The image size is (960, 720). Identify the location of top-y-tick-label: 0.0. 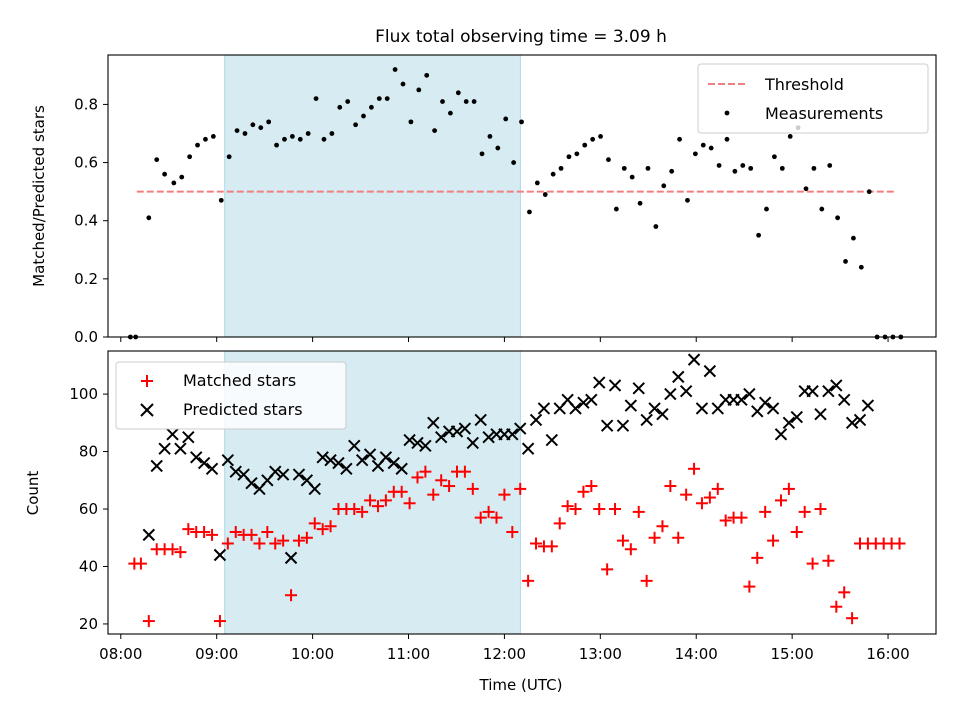
(86, 337).